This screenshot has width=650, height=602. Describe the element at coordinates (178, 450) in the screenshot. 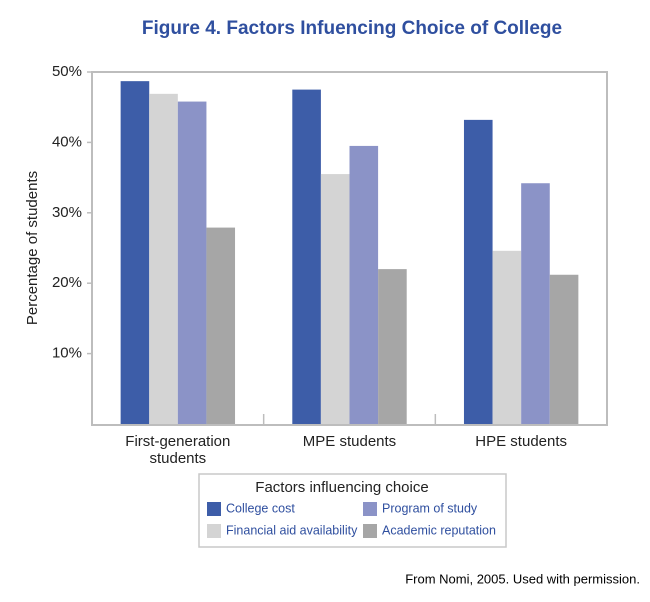

I see `x-tick-label: First-generation students` at that location.